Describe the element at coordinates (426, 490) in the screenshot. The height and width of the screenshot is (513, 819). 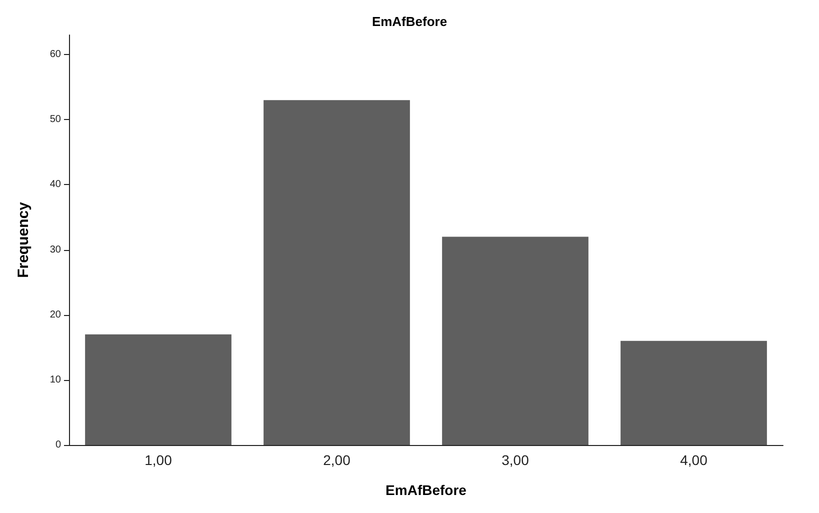
I see `x-axis-title: EmAfBefore` at that location.